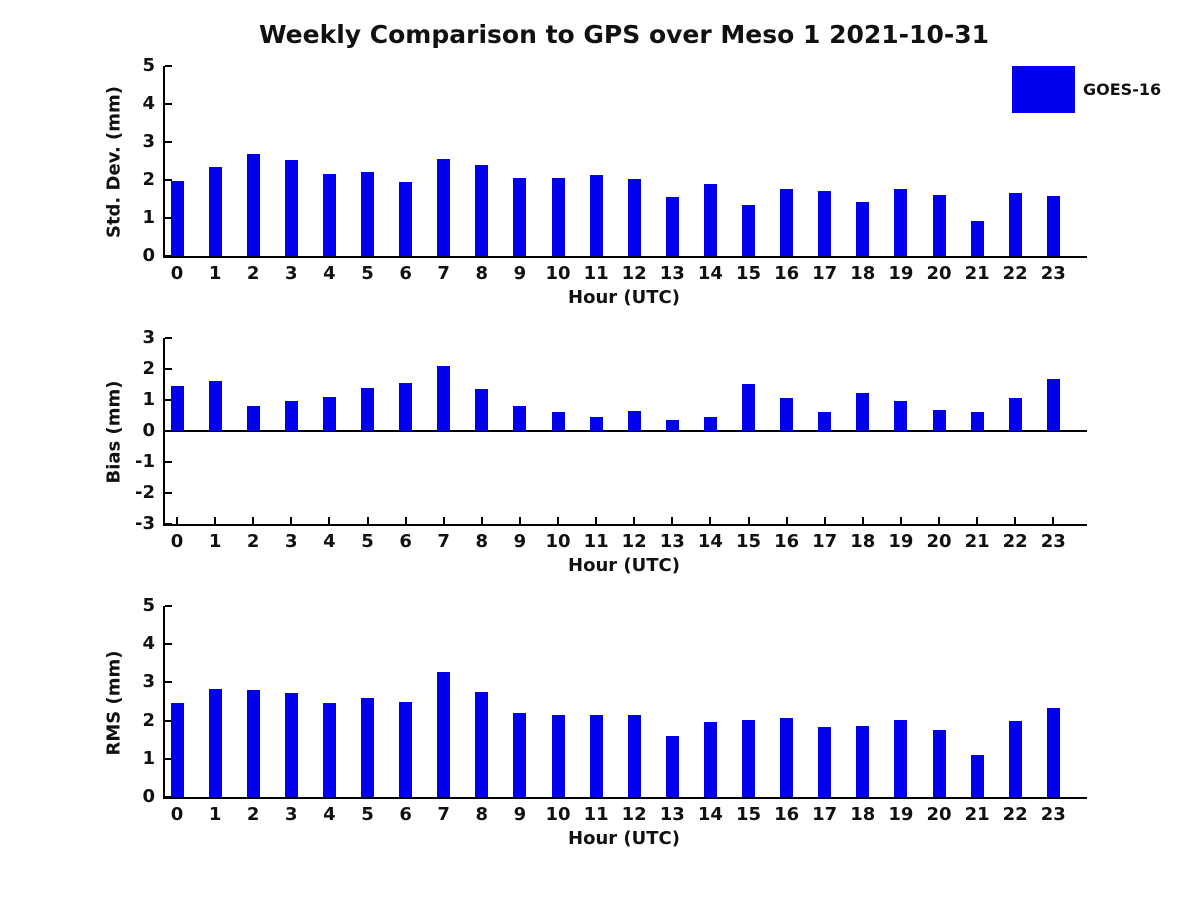  What do you see at coordinates (482, 541) in the screenshot?
I see `x-tick-label: 8` at bounding box center [482, 541].